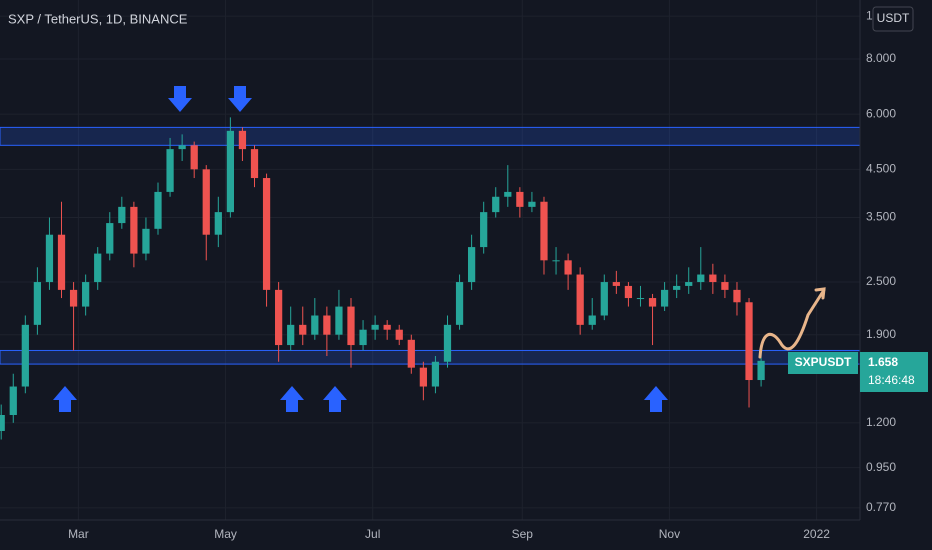  I want to click on down-arrow, so click(240, 99).